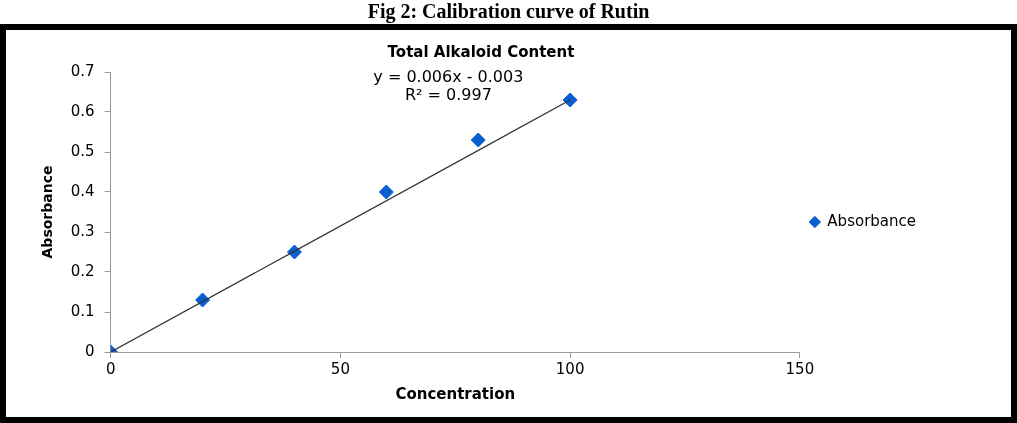  Describe the element at coordinates (47, 212) in the screenshot. I see `y-axis-title: Absorbance` at that location.